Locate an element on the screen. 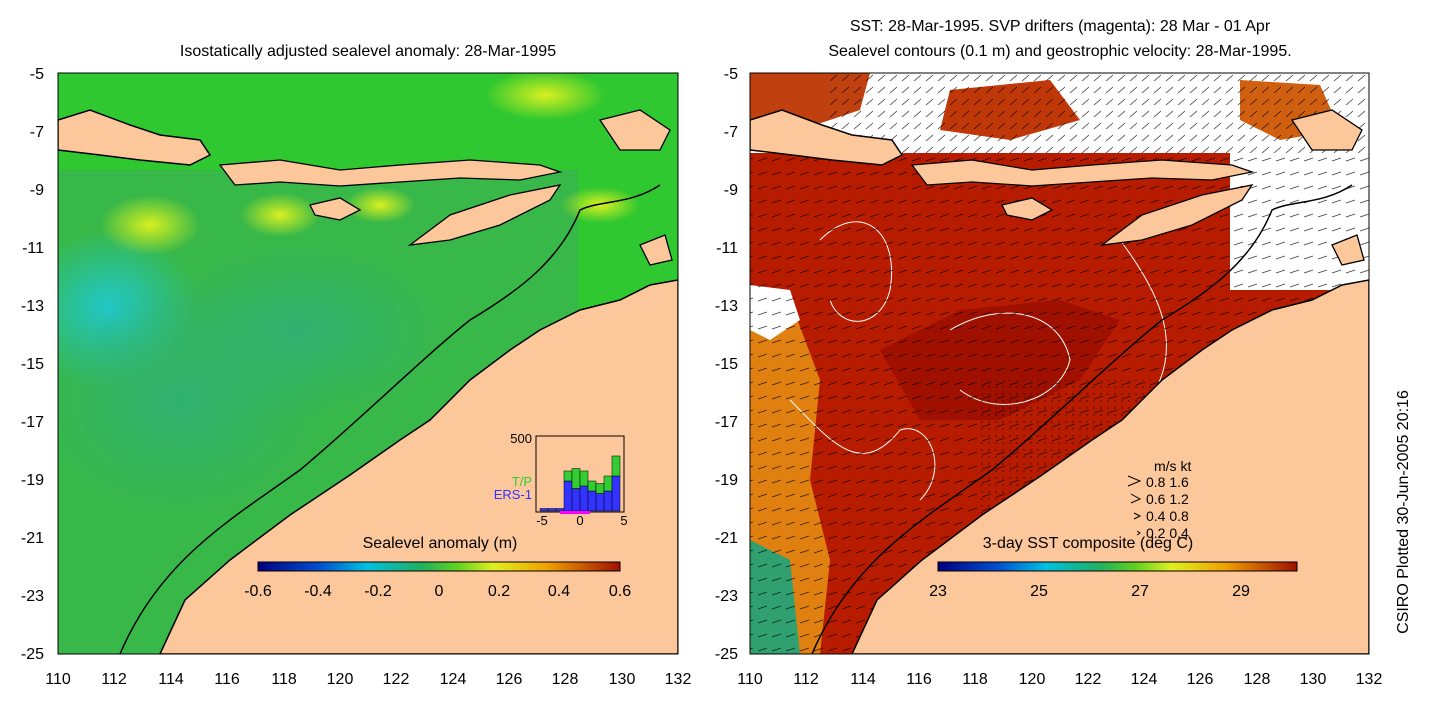 This screenshot has height=720, width=1440. right-colorbar-tick: 25 is located at coordinates (1039, 591).